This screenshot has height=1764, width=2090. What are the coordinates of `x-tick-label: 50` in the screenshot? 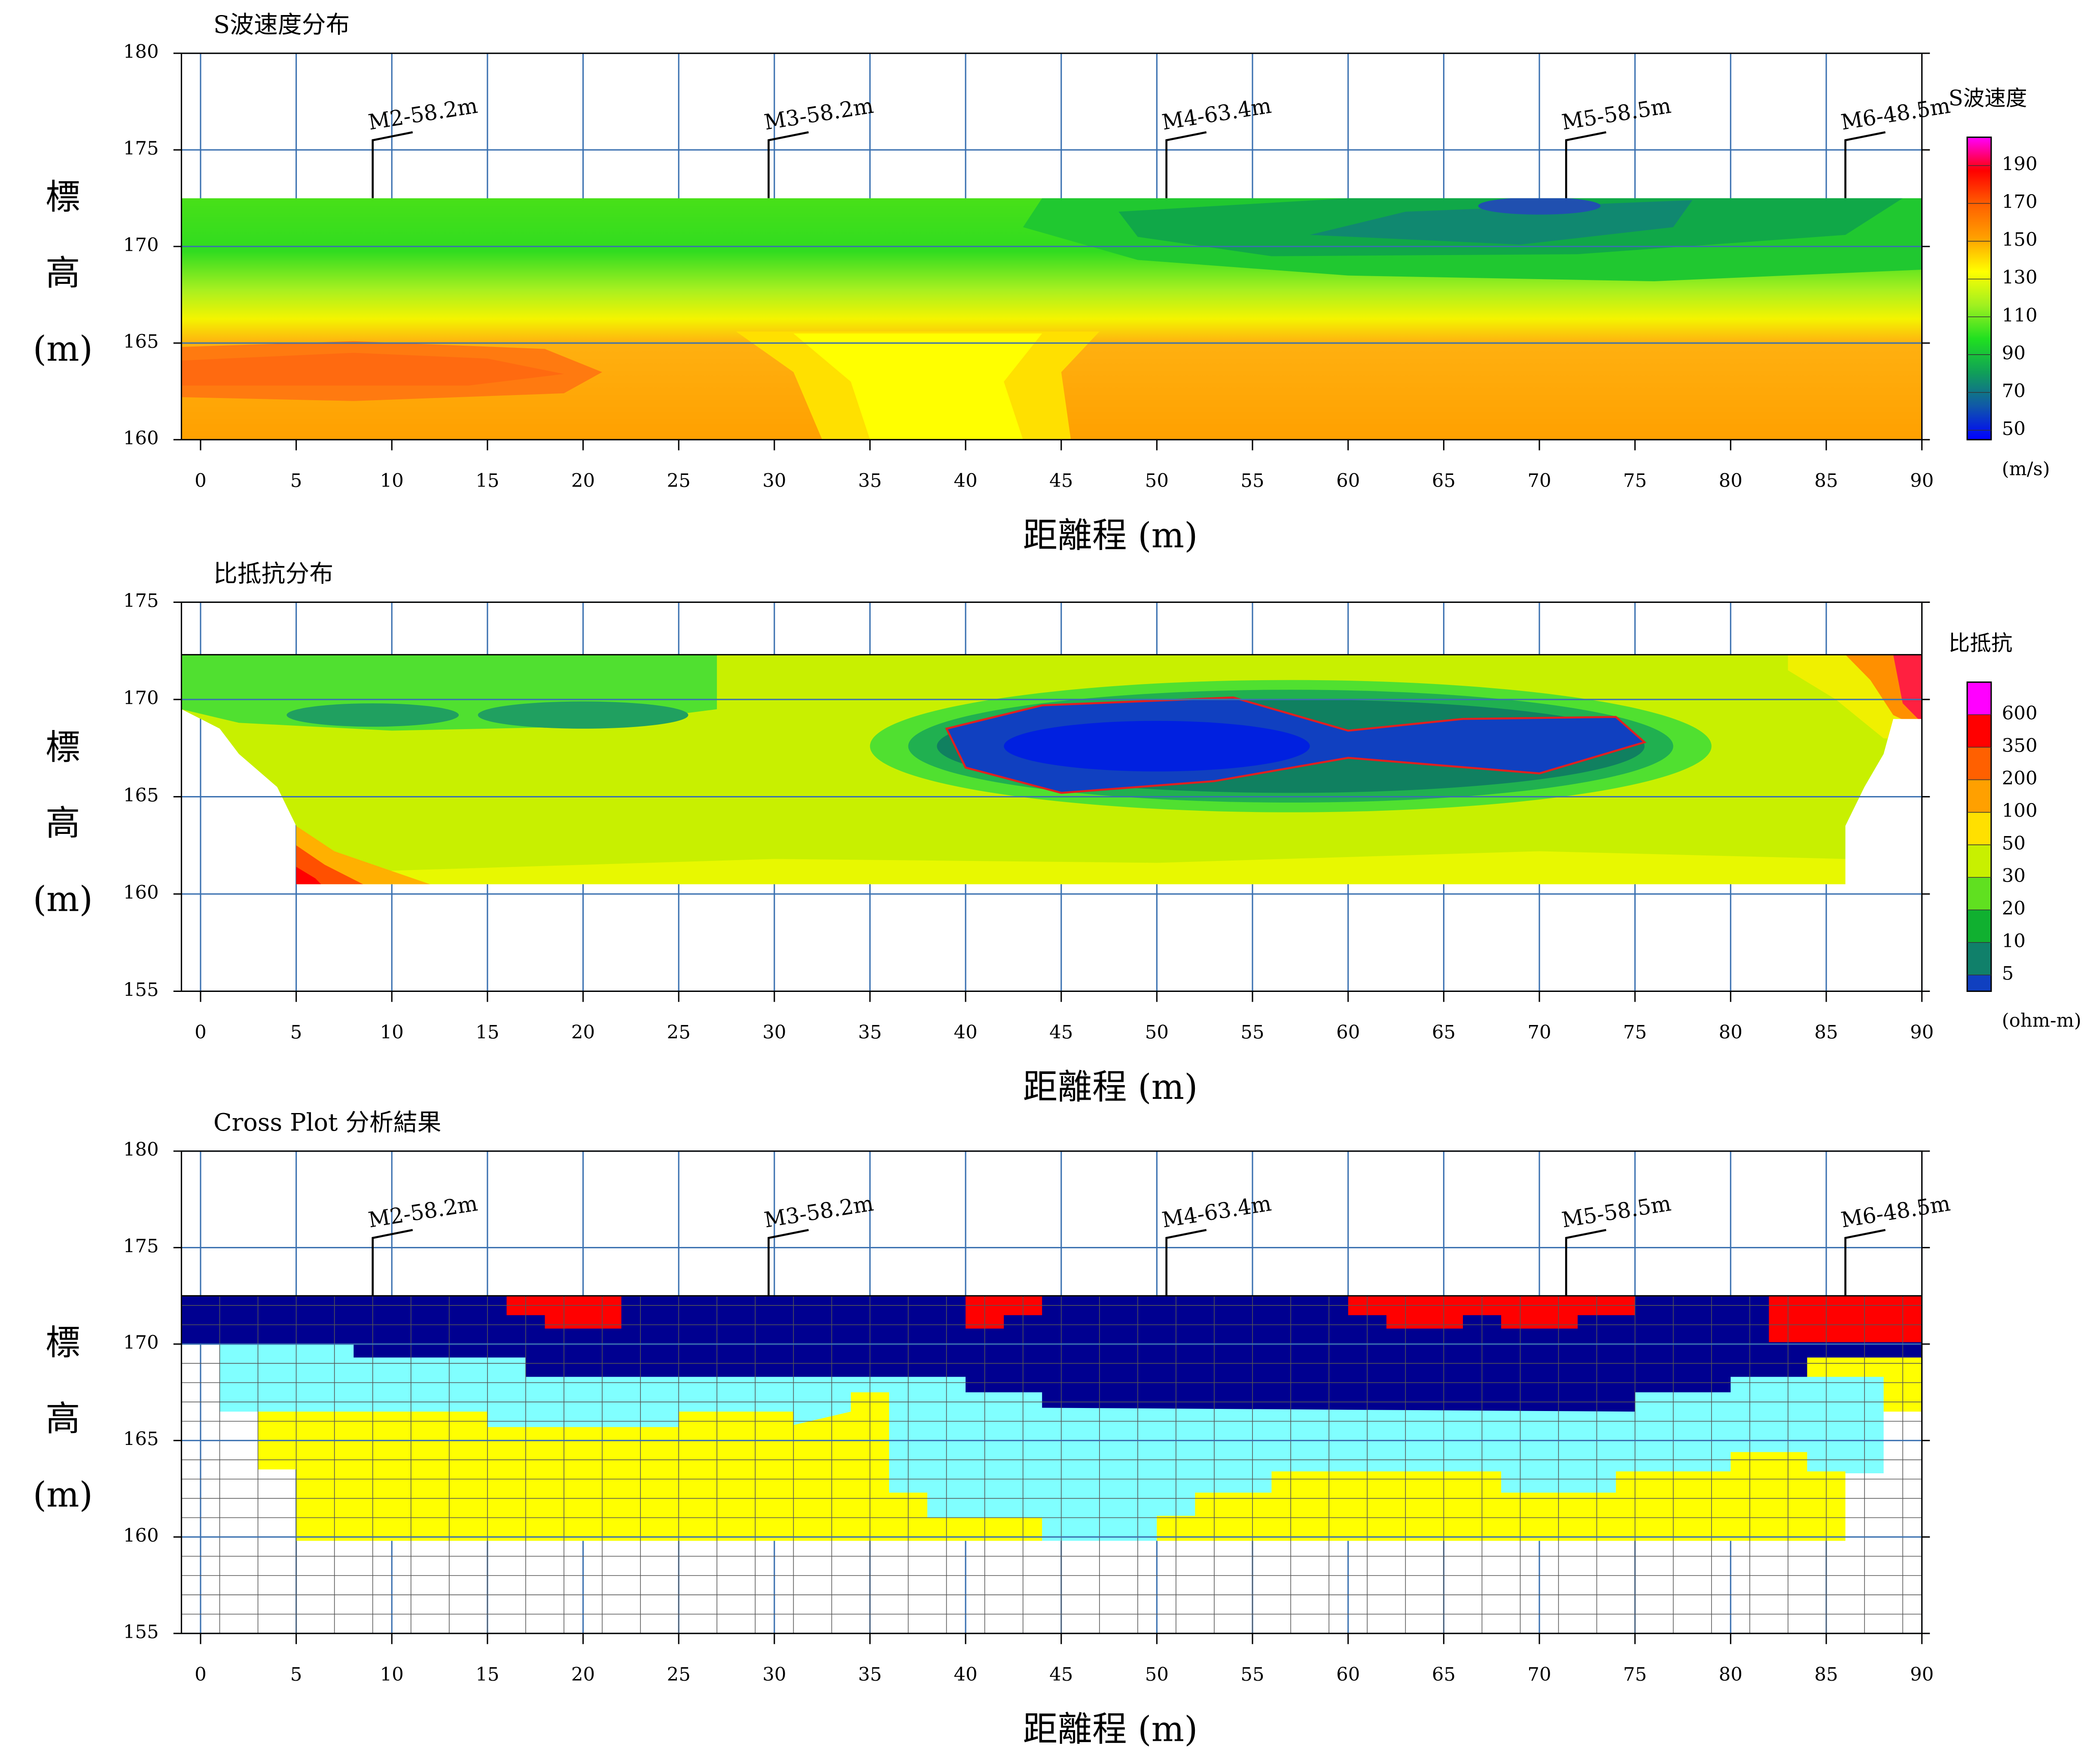 It's located at (1157, 1032).